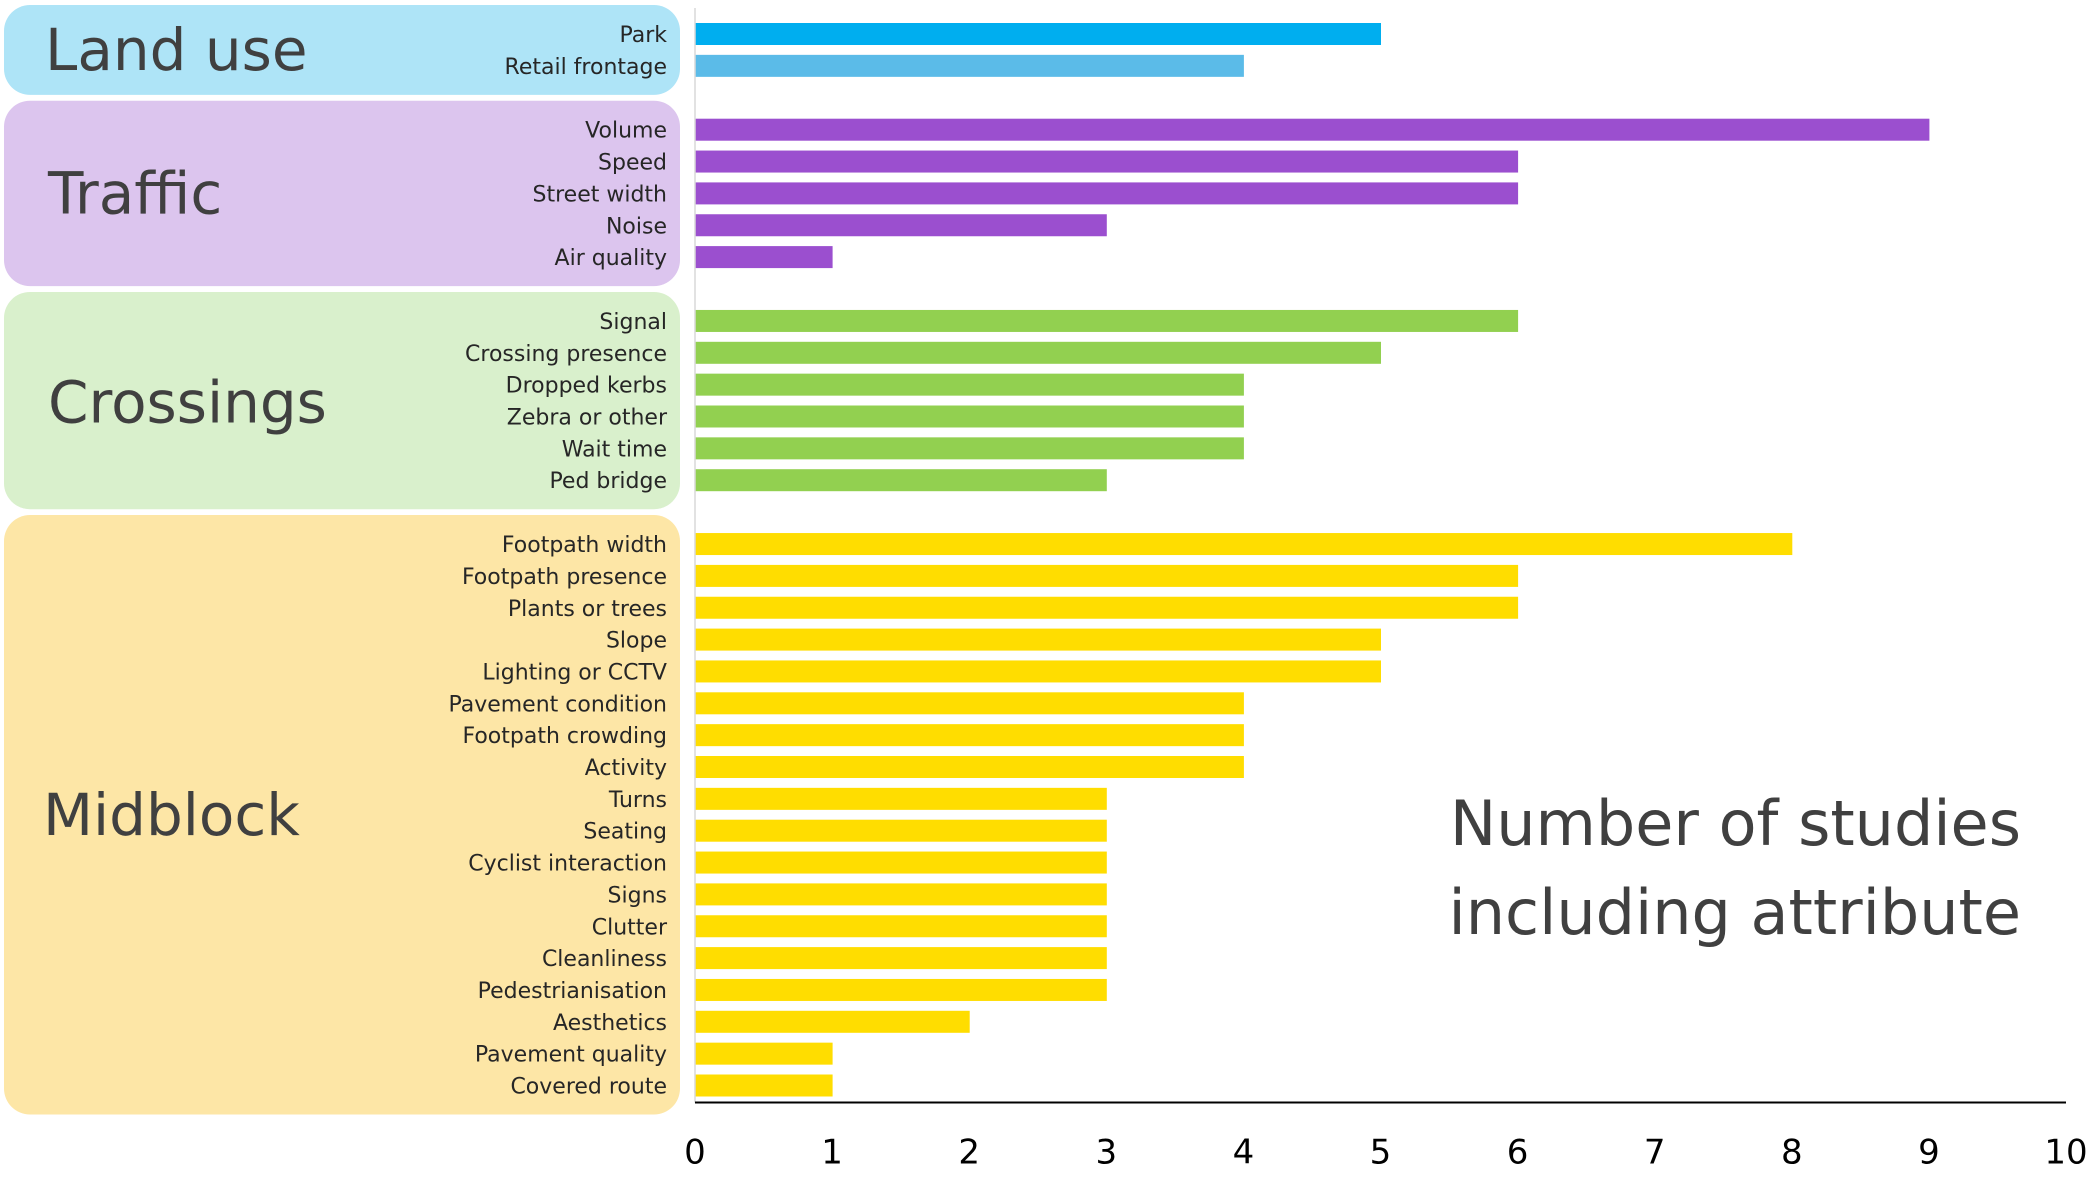  Describe the element at coordinates (176, 50) in the screenshot. I see `group-title-land-use: Land use` at that location.